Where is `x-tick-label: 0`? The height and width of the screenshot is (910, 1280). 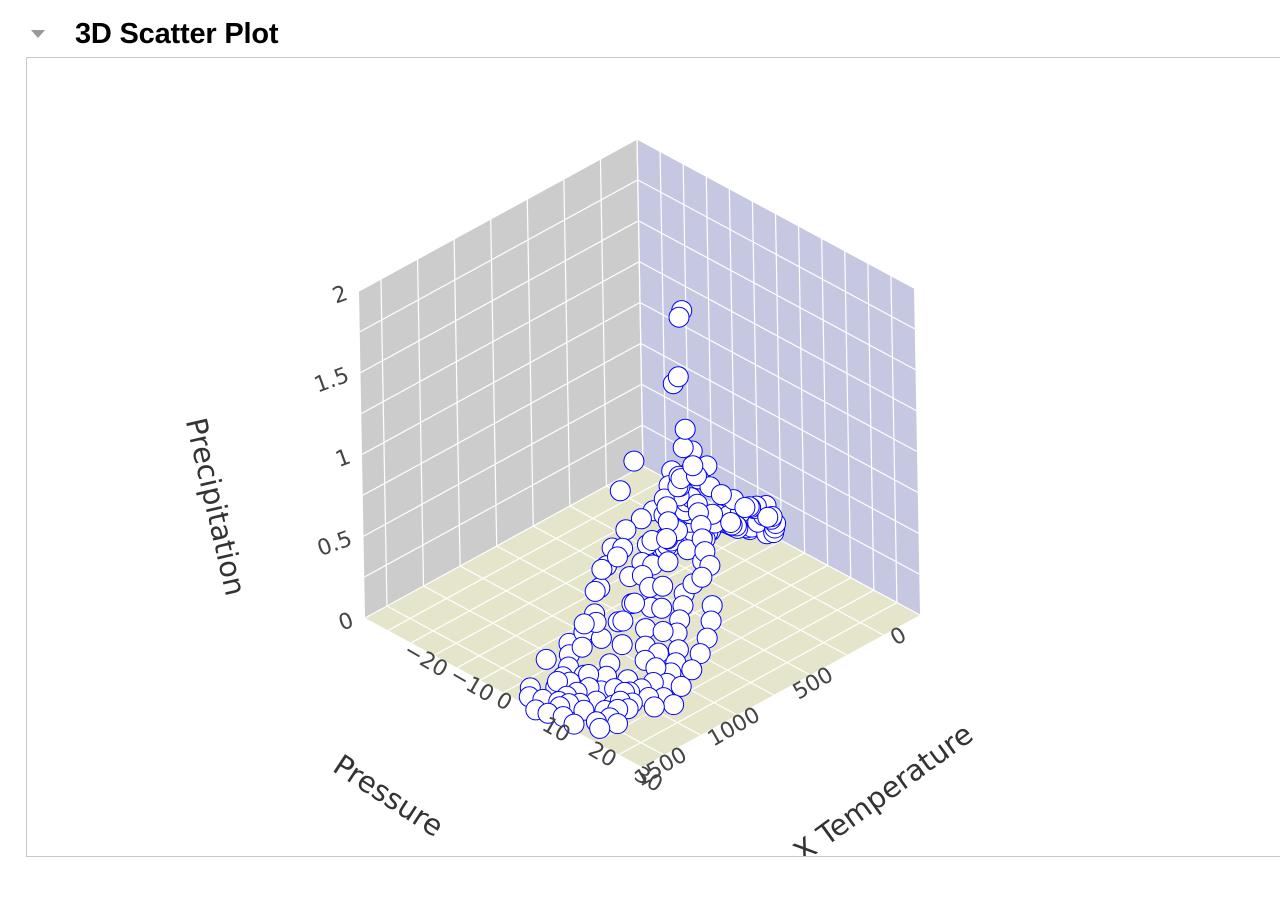
x-tick-label: 0 is located at coordinates (898, 637).